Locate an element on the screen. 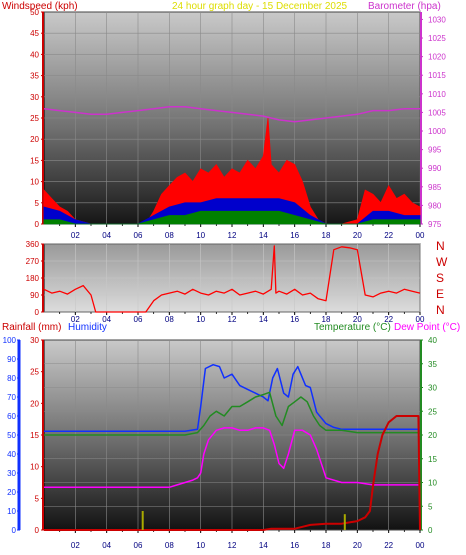  barometer-y-tick-label: 1030 is located at coordinates (437, 19).